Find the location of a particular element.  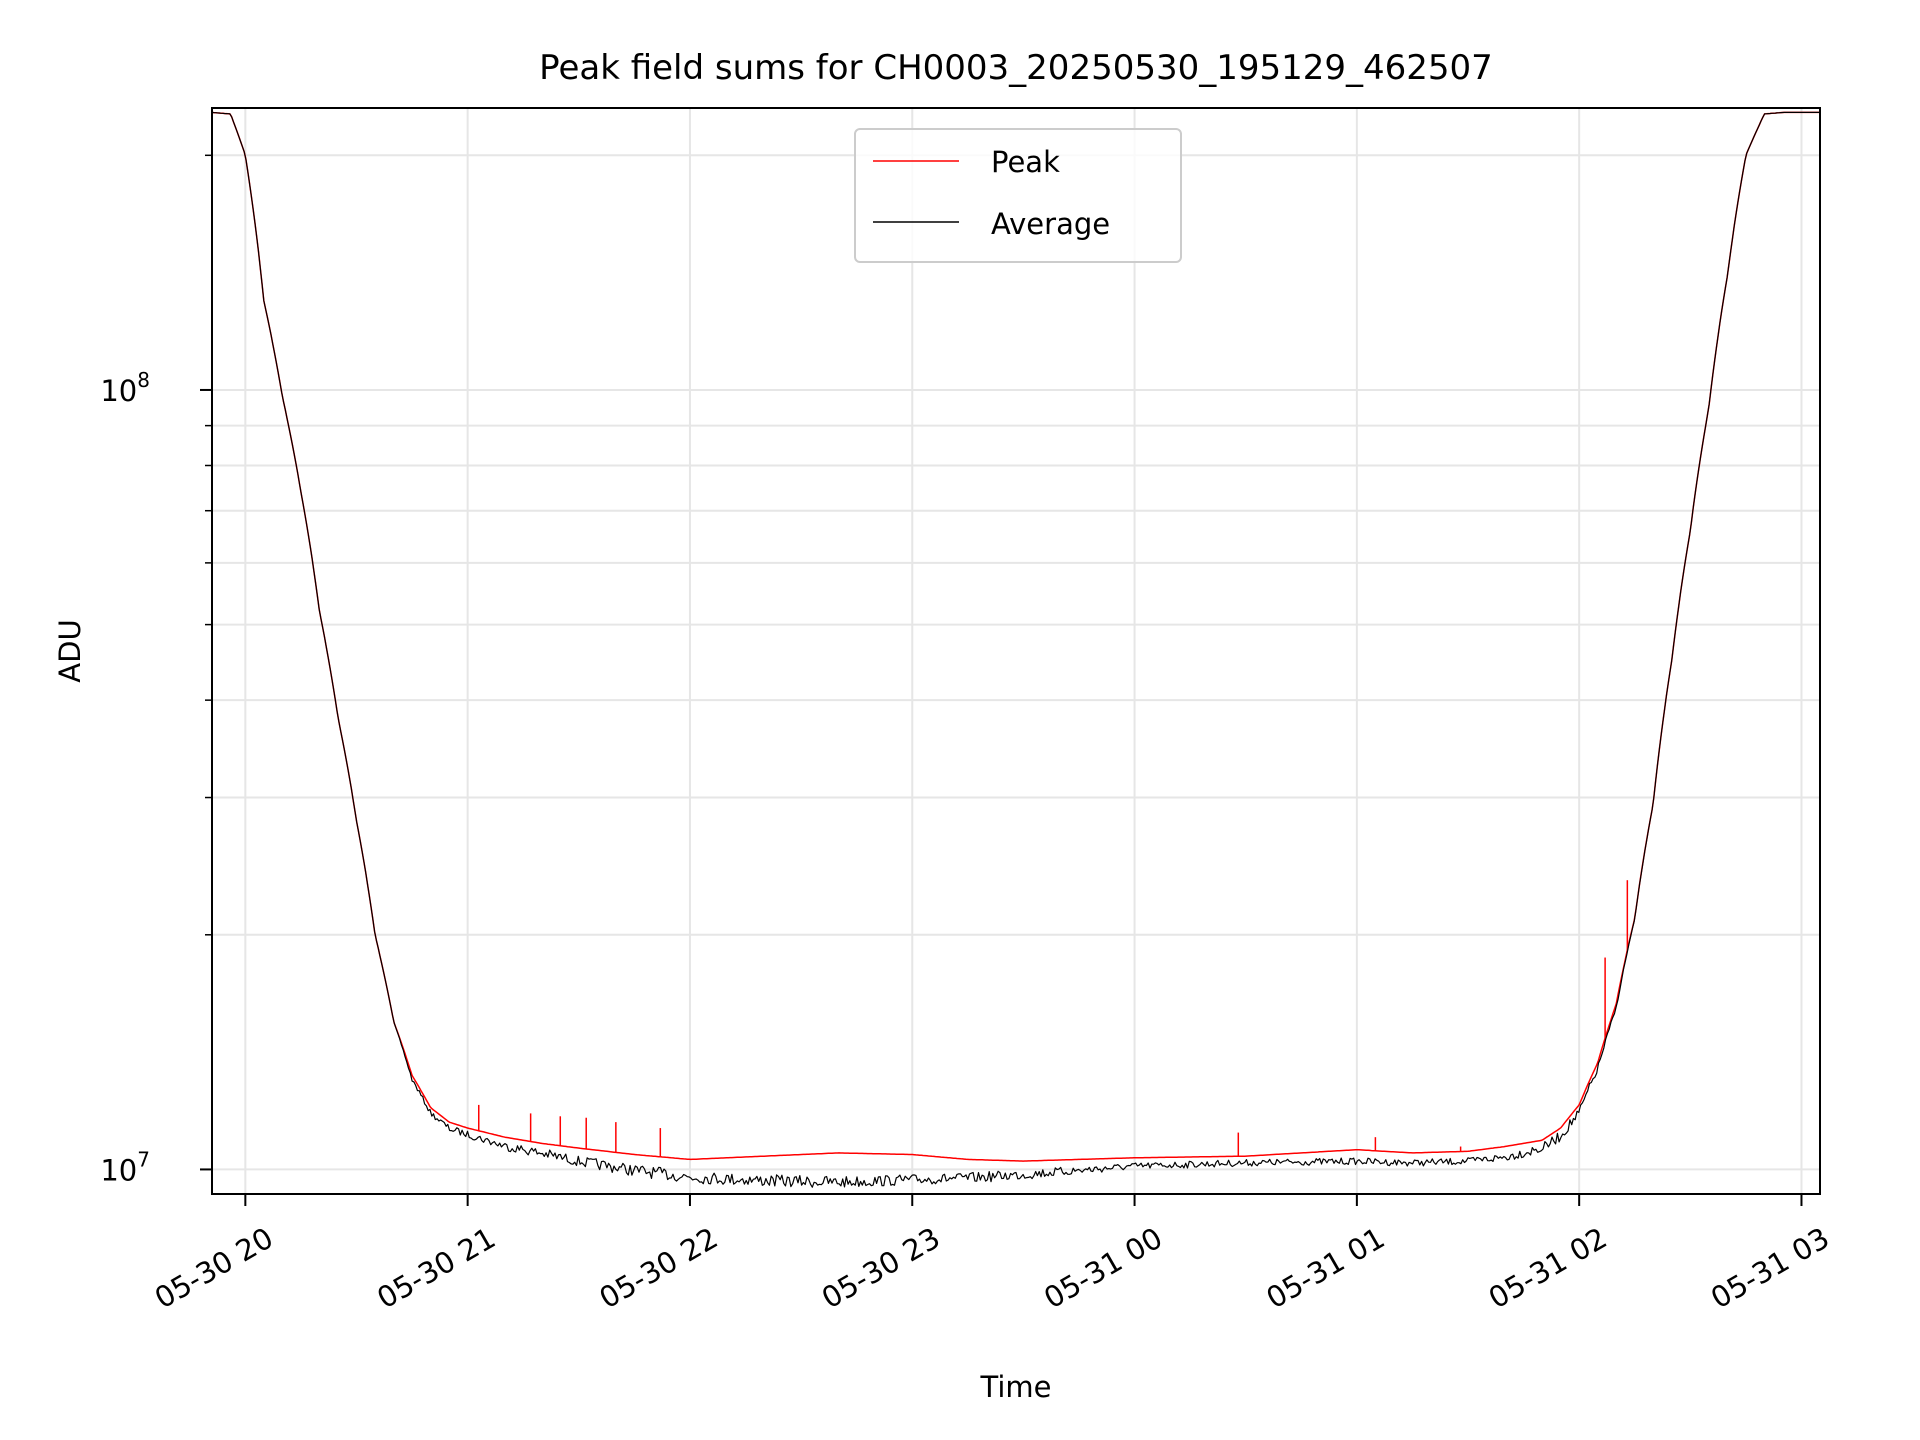

y-axis-ticks: 10⁷ 10⁸ is located at coordinates (156, 670).